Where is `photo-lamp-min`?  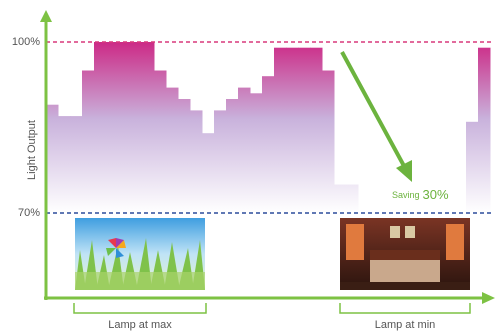
photo-lamp-min is located at coordinates (405, 254).